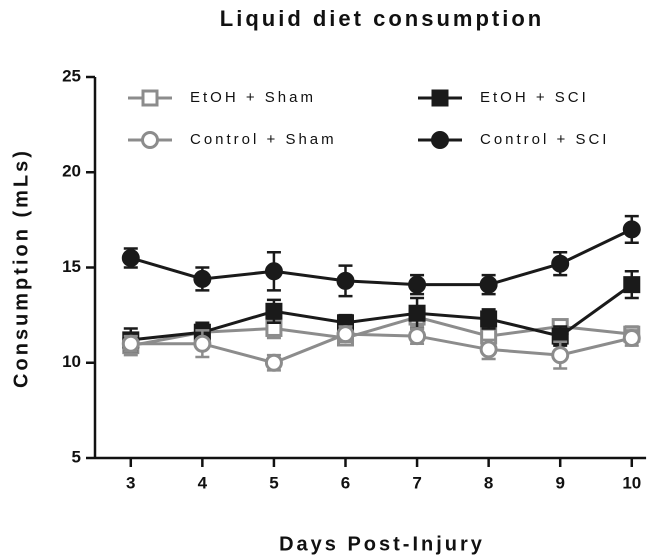 The width and height of the screenshot is (663, 558). I want to click on legend-label: EtOH + SCI, so click(534, 97).